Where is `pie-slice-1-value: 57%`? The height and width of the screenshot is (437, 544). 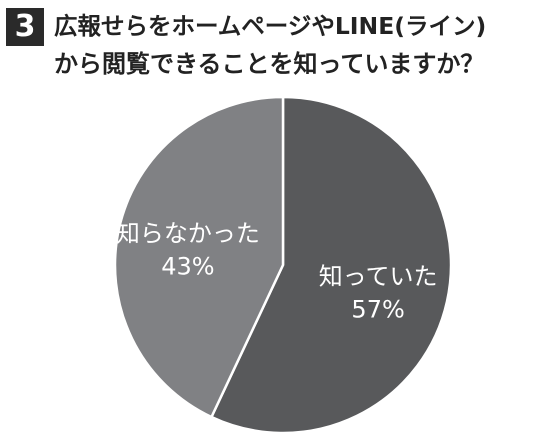 pie-slice-1-value: 57% is located at coordinates (377, 309).